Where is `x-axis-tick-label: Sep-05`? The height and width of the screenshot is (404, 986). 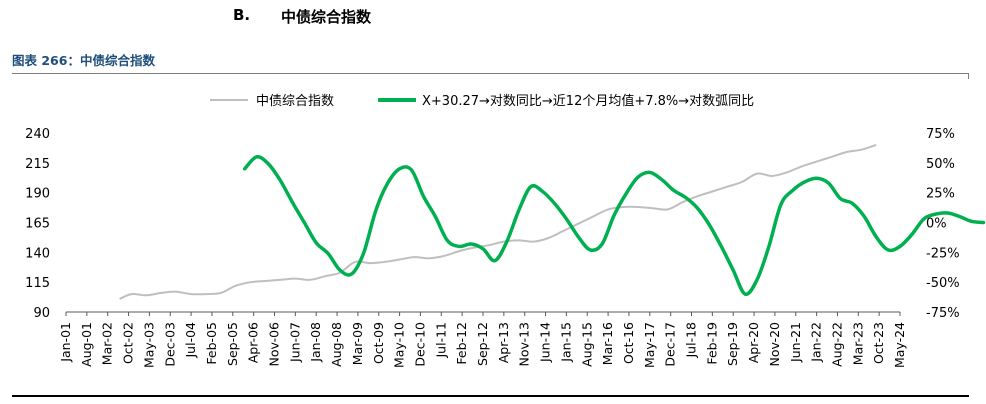 x-axis-tick-label: Sep-05 is located at coordinates (232, 344).